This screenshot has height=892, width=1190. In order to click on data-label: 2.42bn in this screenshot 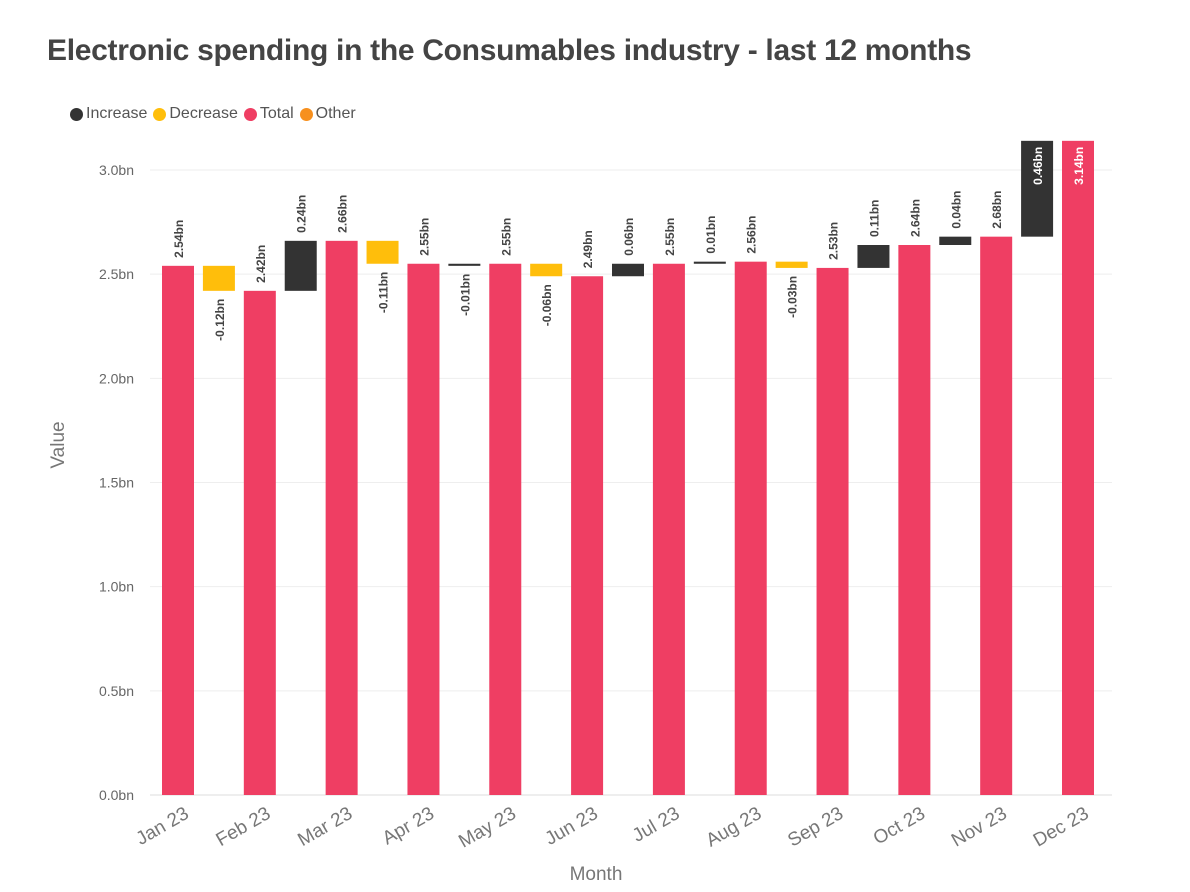, I will do `click(261, 264)`.